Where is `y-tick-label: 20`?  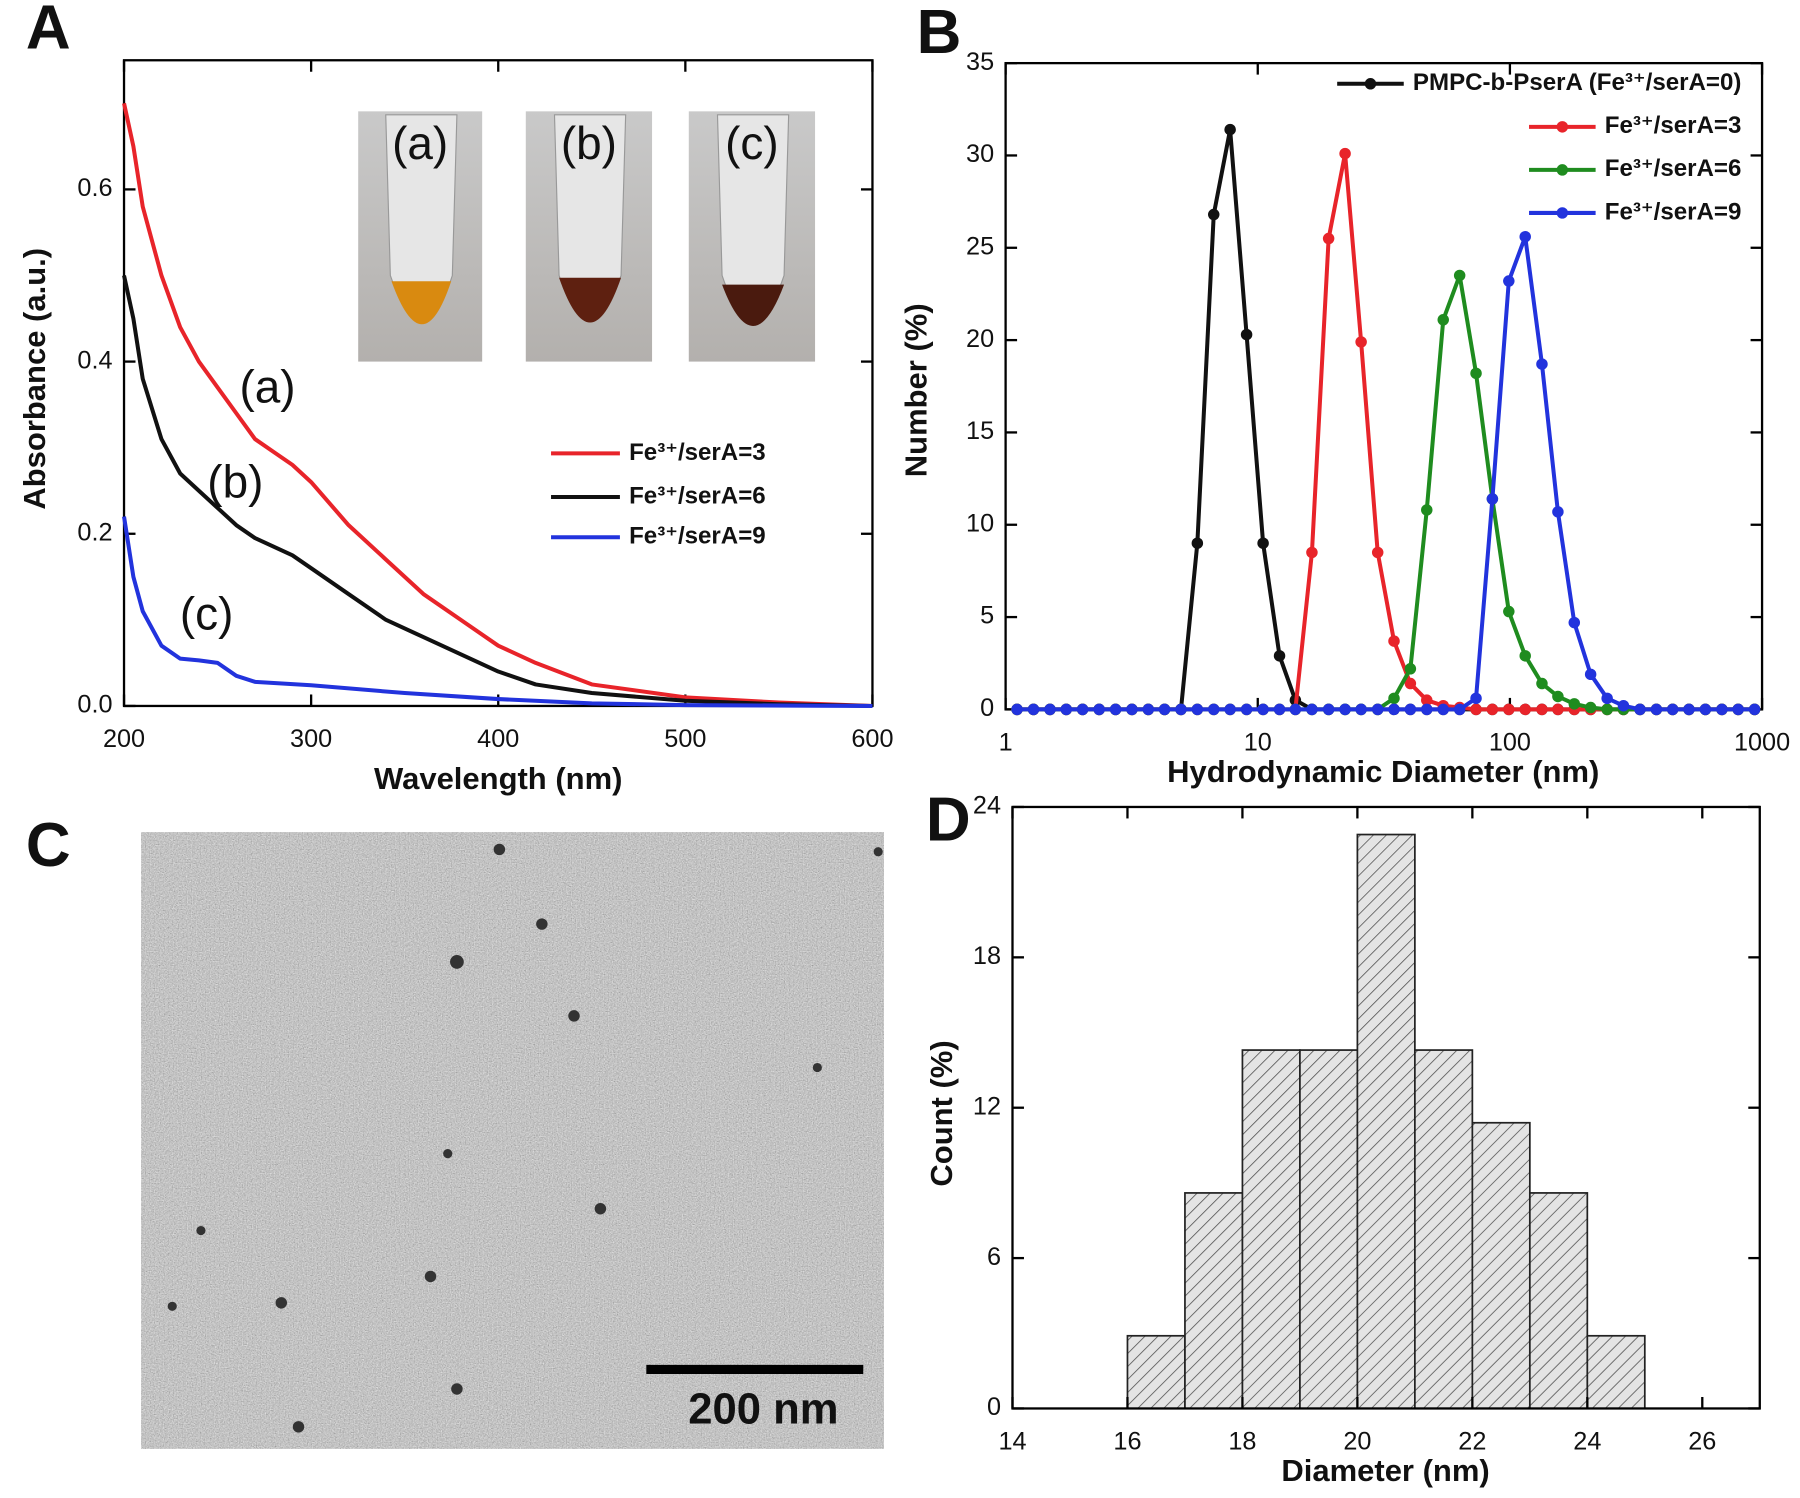 y-tick-label: 20 is located at coordinates (980, 339).